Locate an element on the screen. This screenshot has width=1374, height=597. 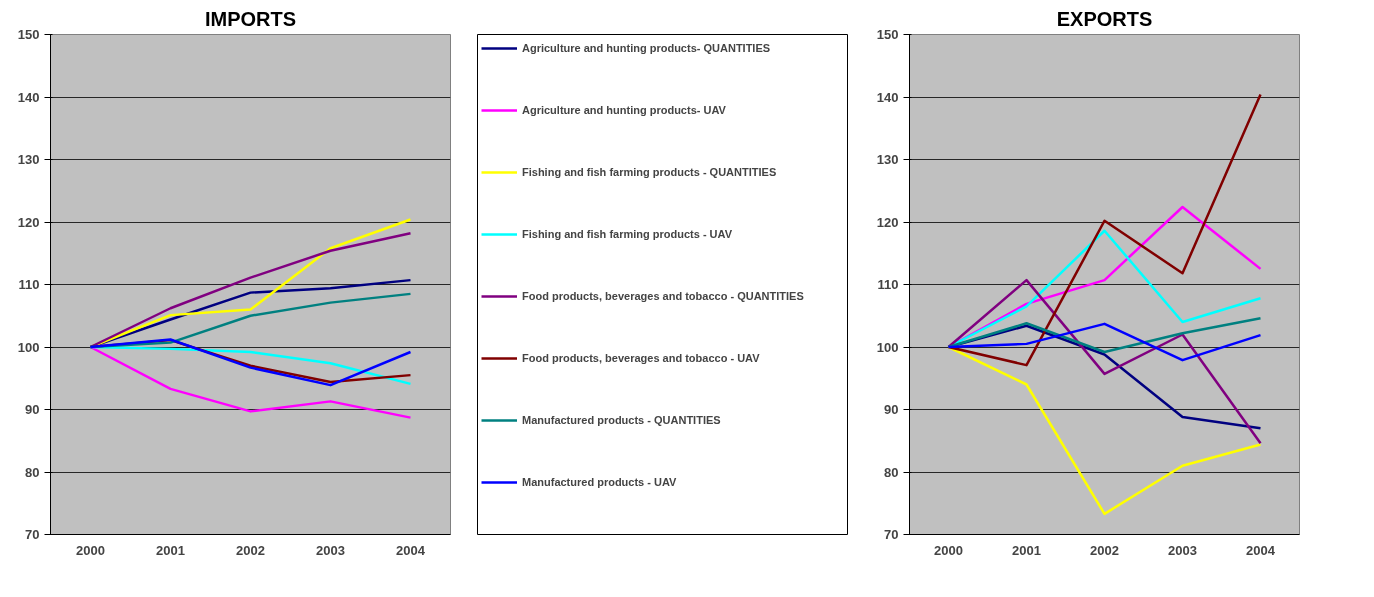
legend-label: Manufactured products - QUANTITIES is located at coordinates (621, 420).